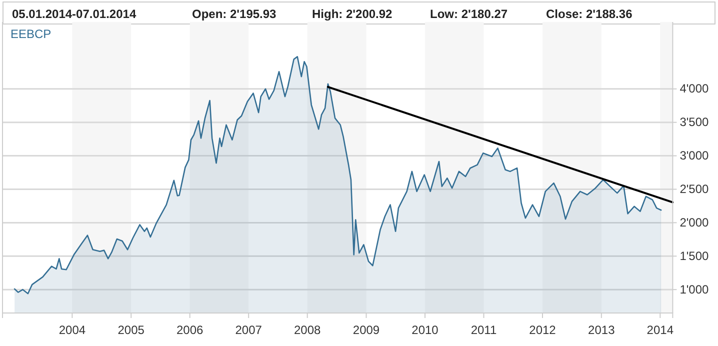  Describe the element at coordinates (542, 330) in the screenshot. I see `x-tick-label: 2012` at that location.